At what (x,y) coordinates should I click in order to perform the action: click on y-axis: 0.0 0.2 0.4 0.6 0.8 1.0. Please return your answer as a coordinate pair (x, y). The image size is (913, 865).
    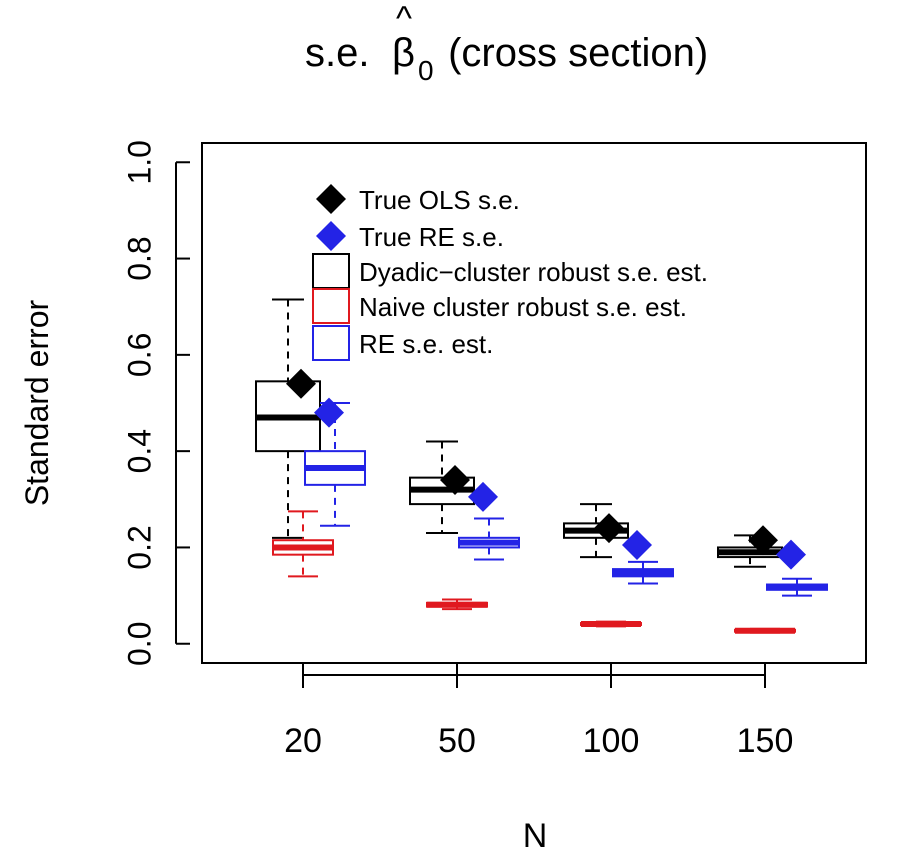
    Looking at the image, I should click on (155, 403).